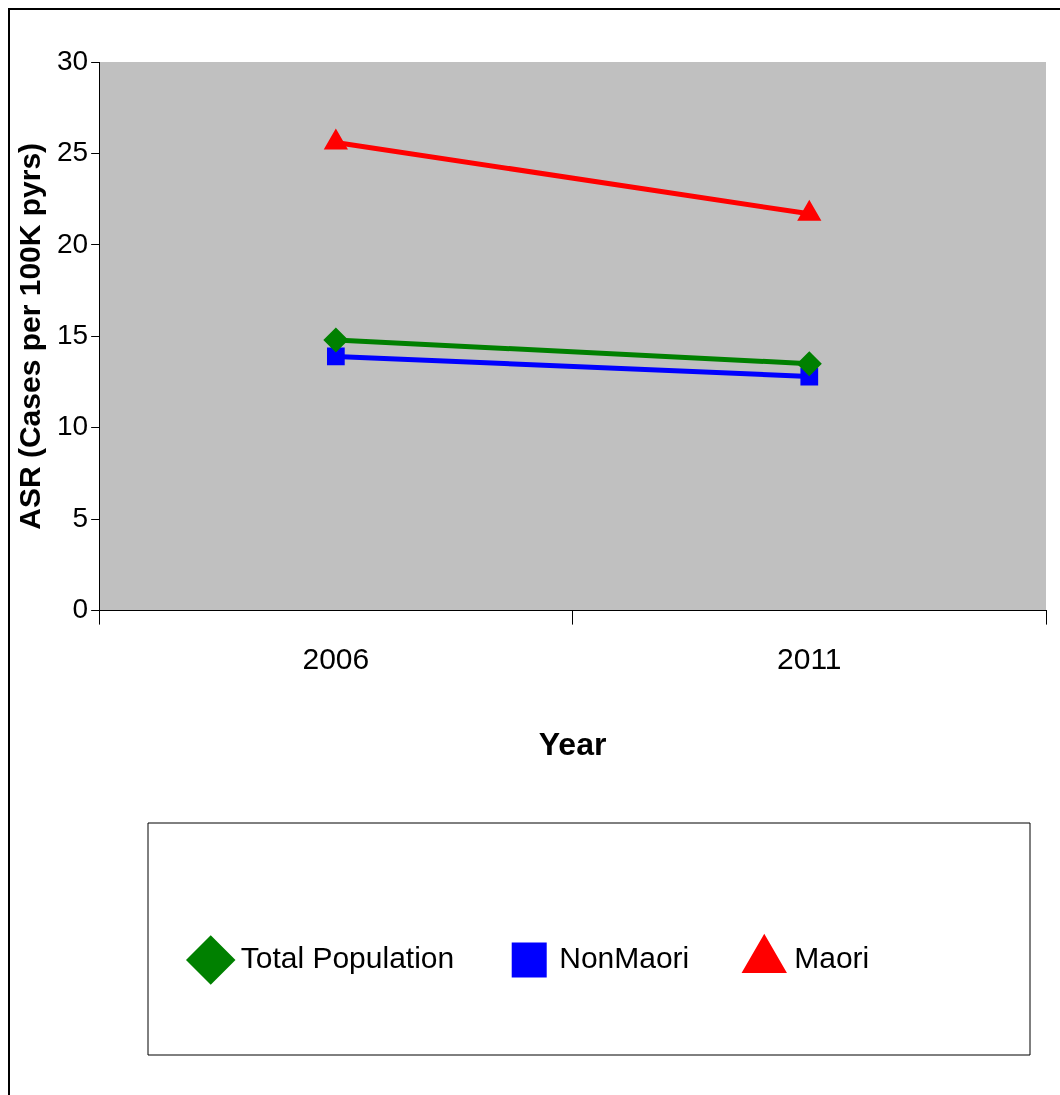  What do you see at coordinates (572, 743) in the screenshot?
I see `x-axis-title: Year` at bounding box center [572, 743].